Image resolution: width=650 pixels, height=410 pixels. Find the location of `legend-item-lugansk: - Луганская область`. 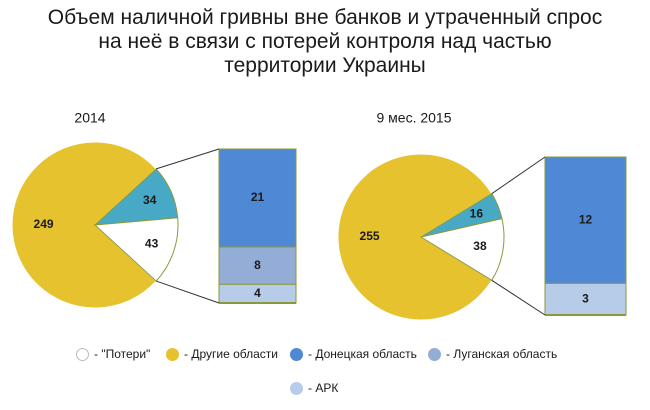

legend-item-lugansk: - Луганская область is located at coordinates (492, 354).